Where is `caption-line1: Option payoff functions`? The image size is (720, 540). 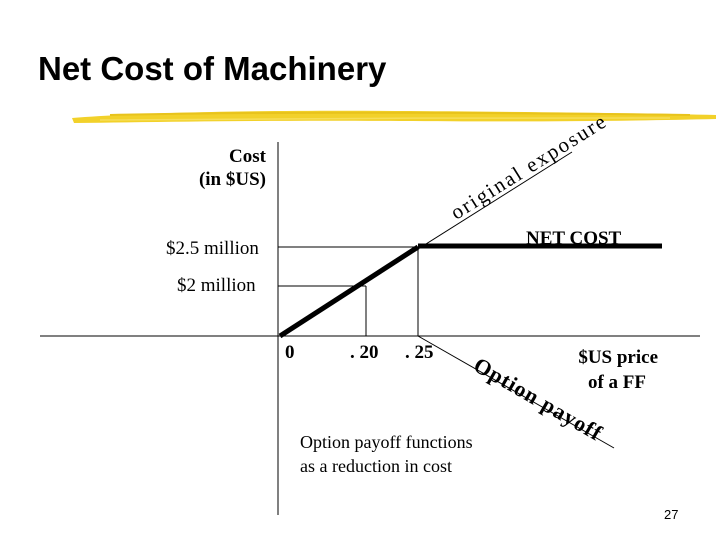
caption-line1: Option payoff functions is located at coordinates (386, 442).